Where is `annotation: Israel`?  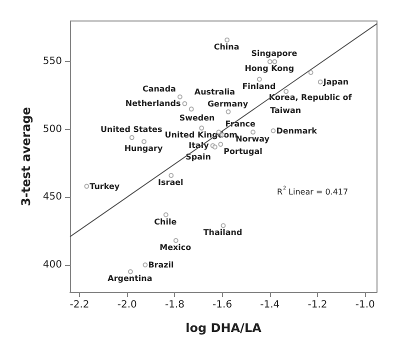
annotation: Israel is located at coordinates (171, 182).